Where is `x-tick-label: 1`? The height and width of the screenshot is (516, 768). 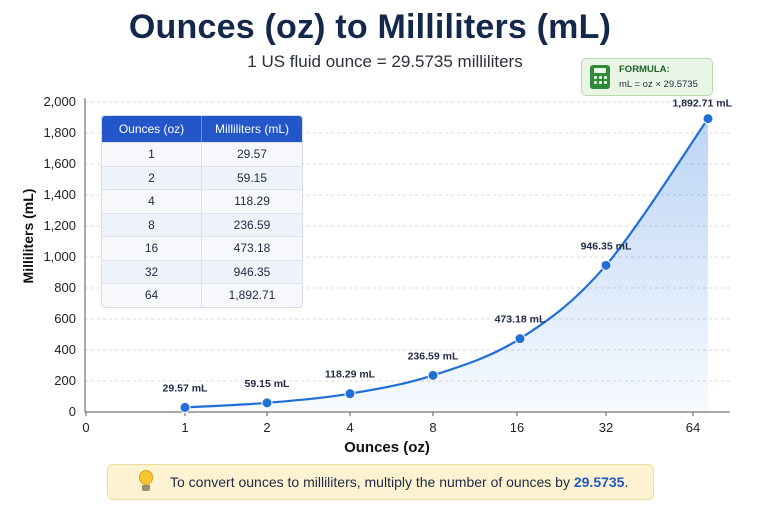
x-tick-label: 1 is located at coordinates (184, 427).